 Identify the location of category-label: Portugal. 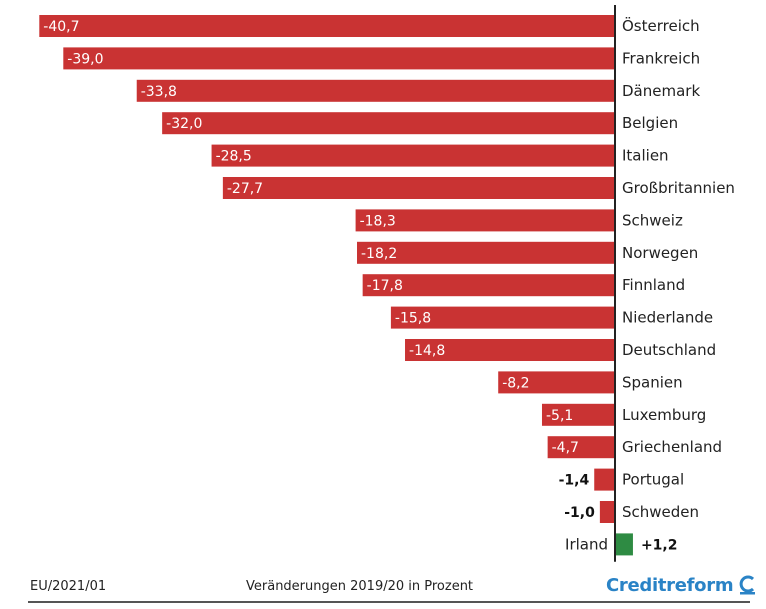
(653, 480).